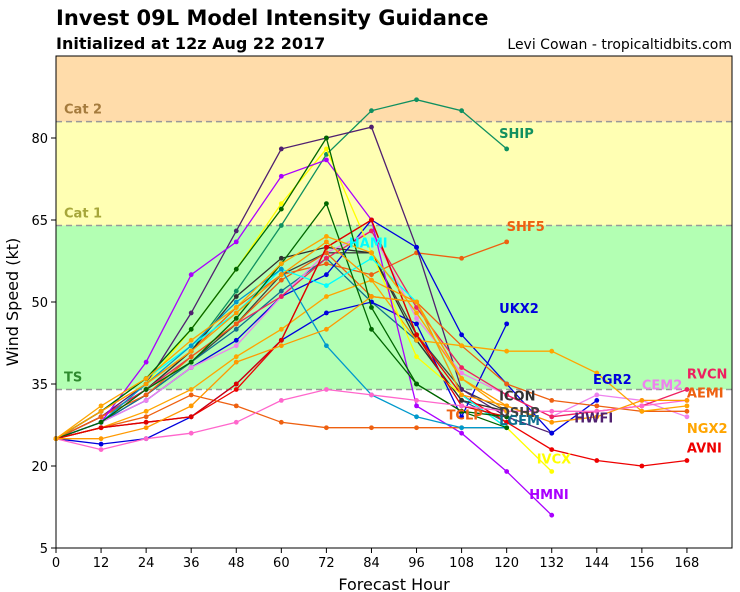 This screenshot has width=740, height=592. I want to click on x-tick-label: 156, so click(641, 563).